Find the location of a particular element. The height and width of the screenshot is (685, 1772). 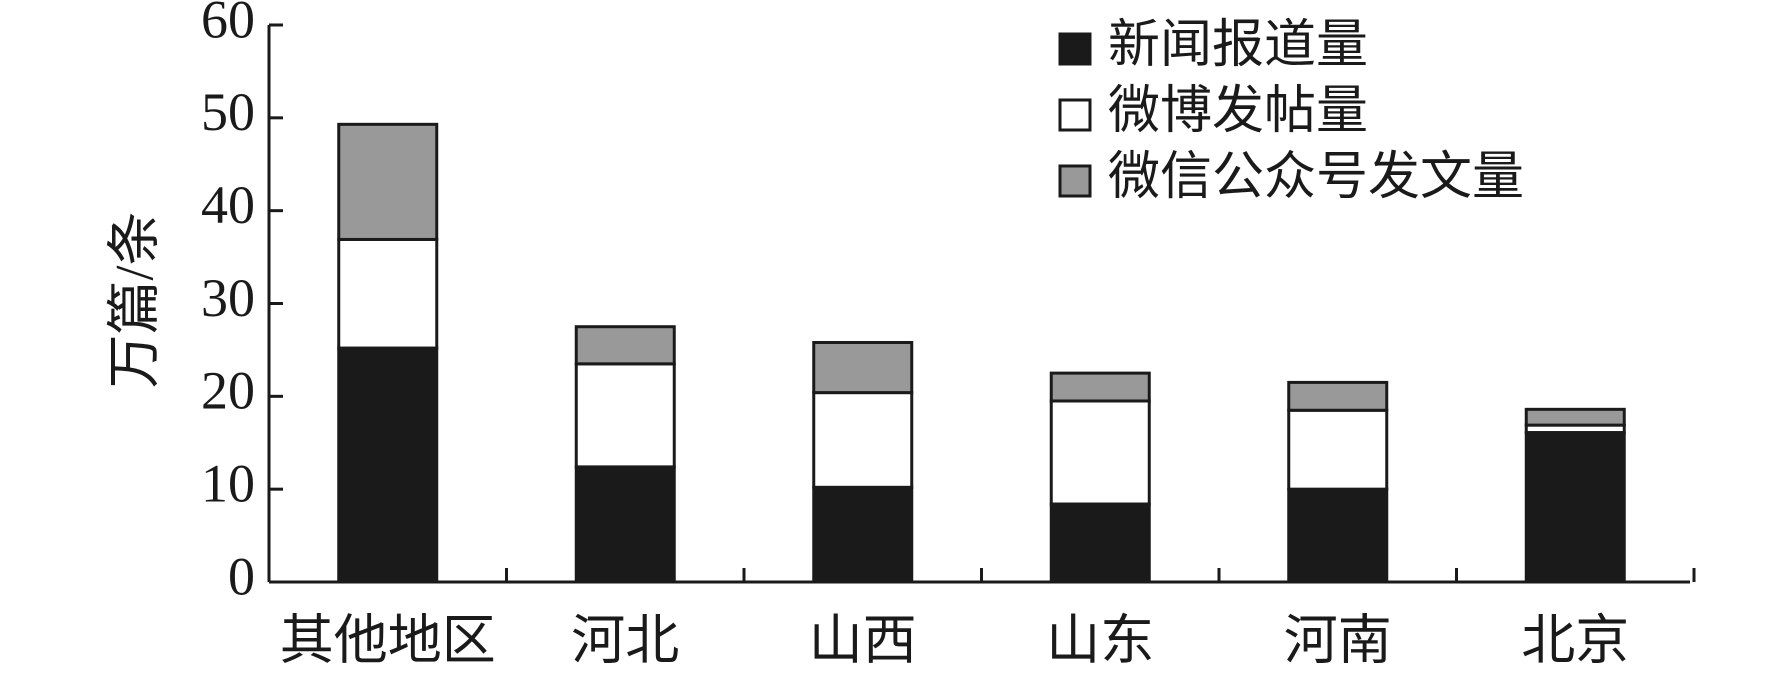

y-tick-label: 50 is located at coordinates (228, 112).